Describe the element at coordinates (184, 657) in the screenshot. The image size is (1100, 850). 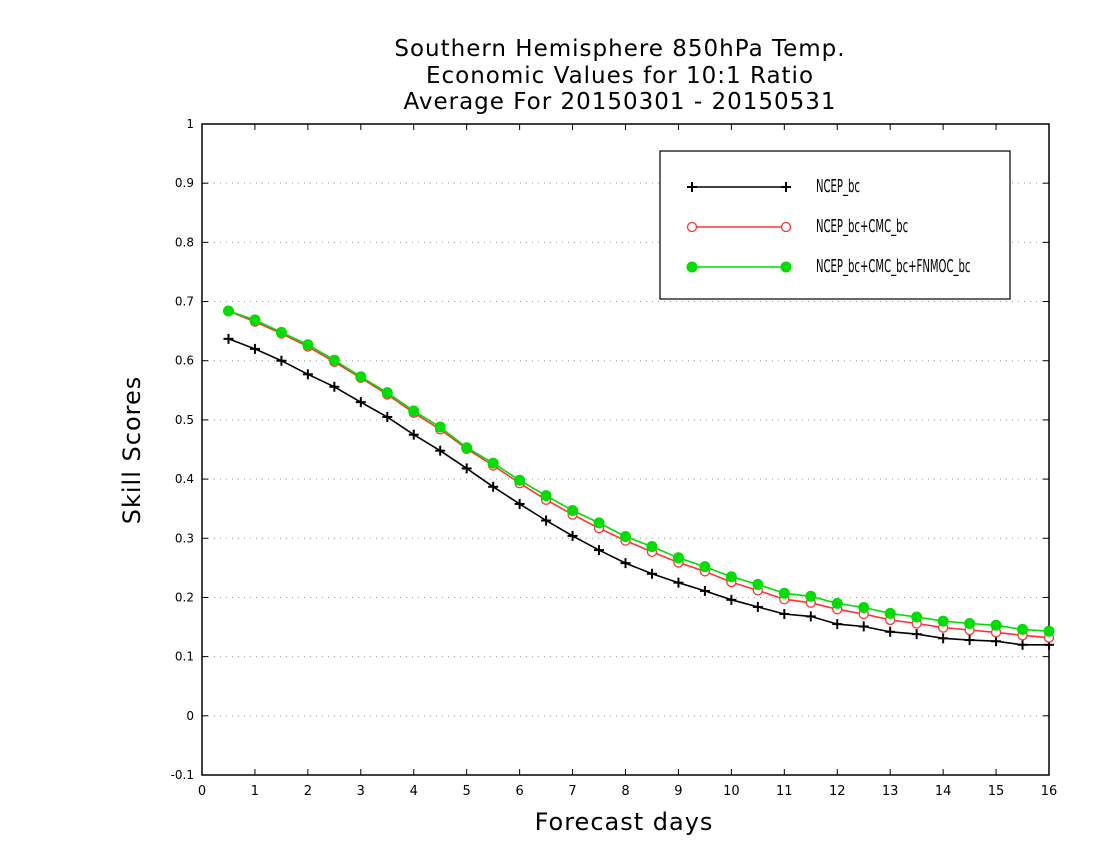
I see `y-tick-label: 0.1` at that location.